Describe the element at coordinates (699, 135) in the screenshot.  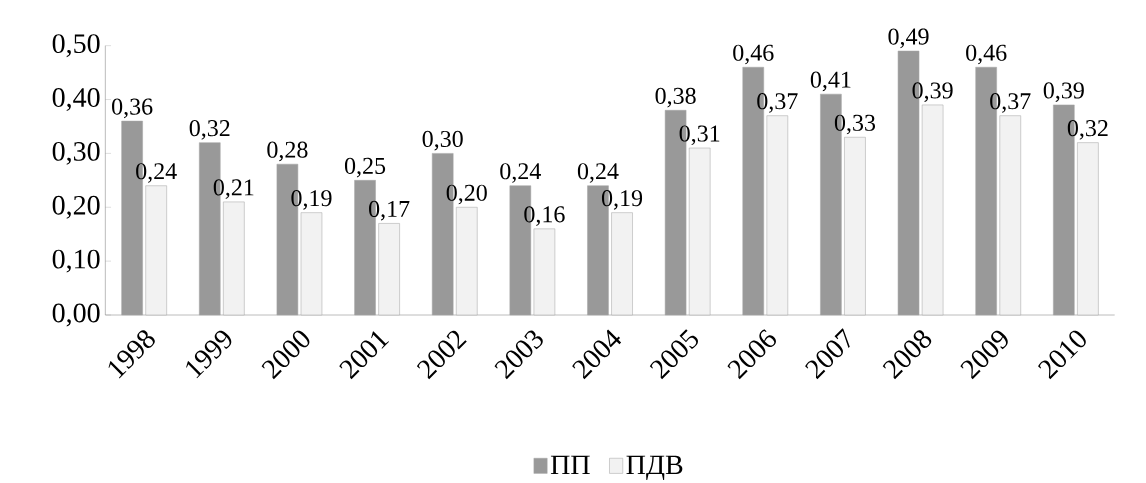
I see `data-label: 0,31` at that location.